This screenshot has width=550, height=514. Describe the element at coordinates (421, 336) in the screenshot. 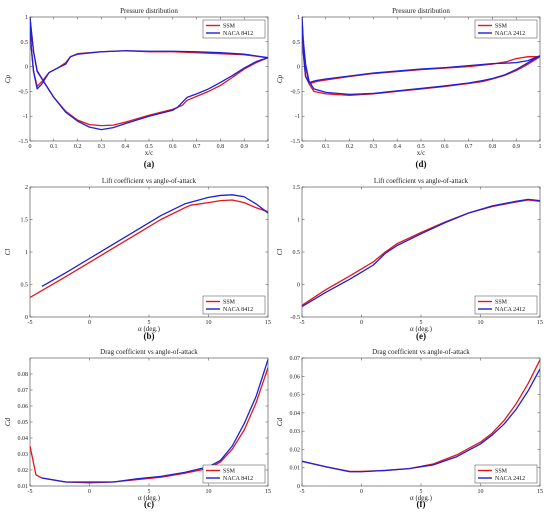

I see `panel-label: (e)` at that location.